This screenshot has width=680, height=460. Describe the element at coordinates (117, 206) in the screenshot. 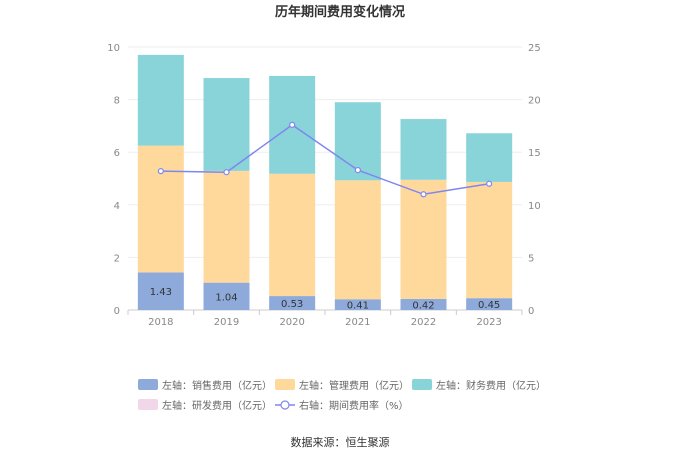

I see `y-left-tick-label: 4` at that location.